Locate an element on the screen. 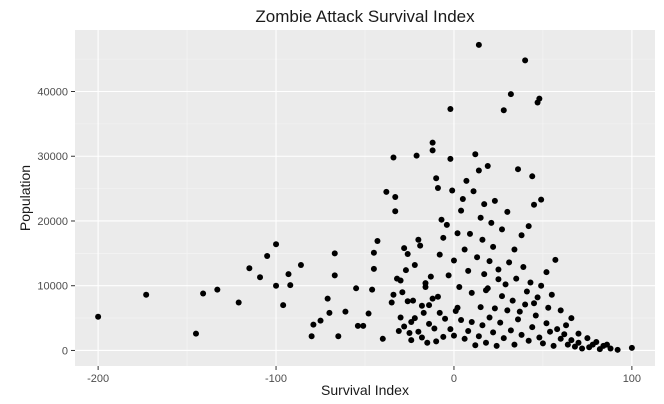  y-axis-ticks: 0 10000 20000 30000 40000 is located at coordinates (56, 222).